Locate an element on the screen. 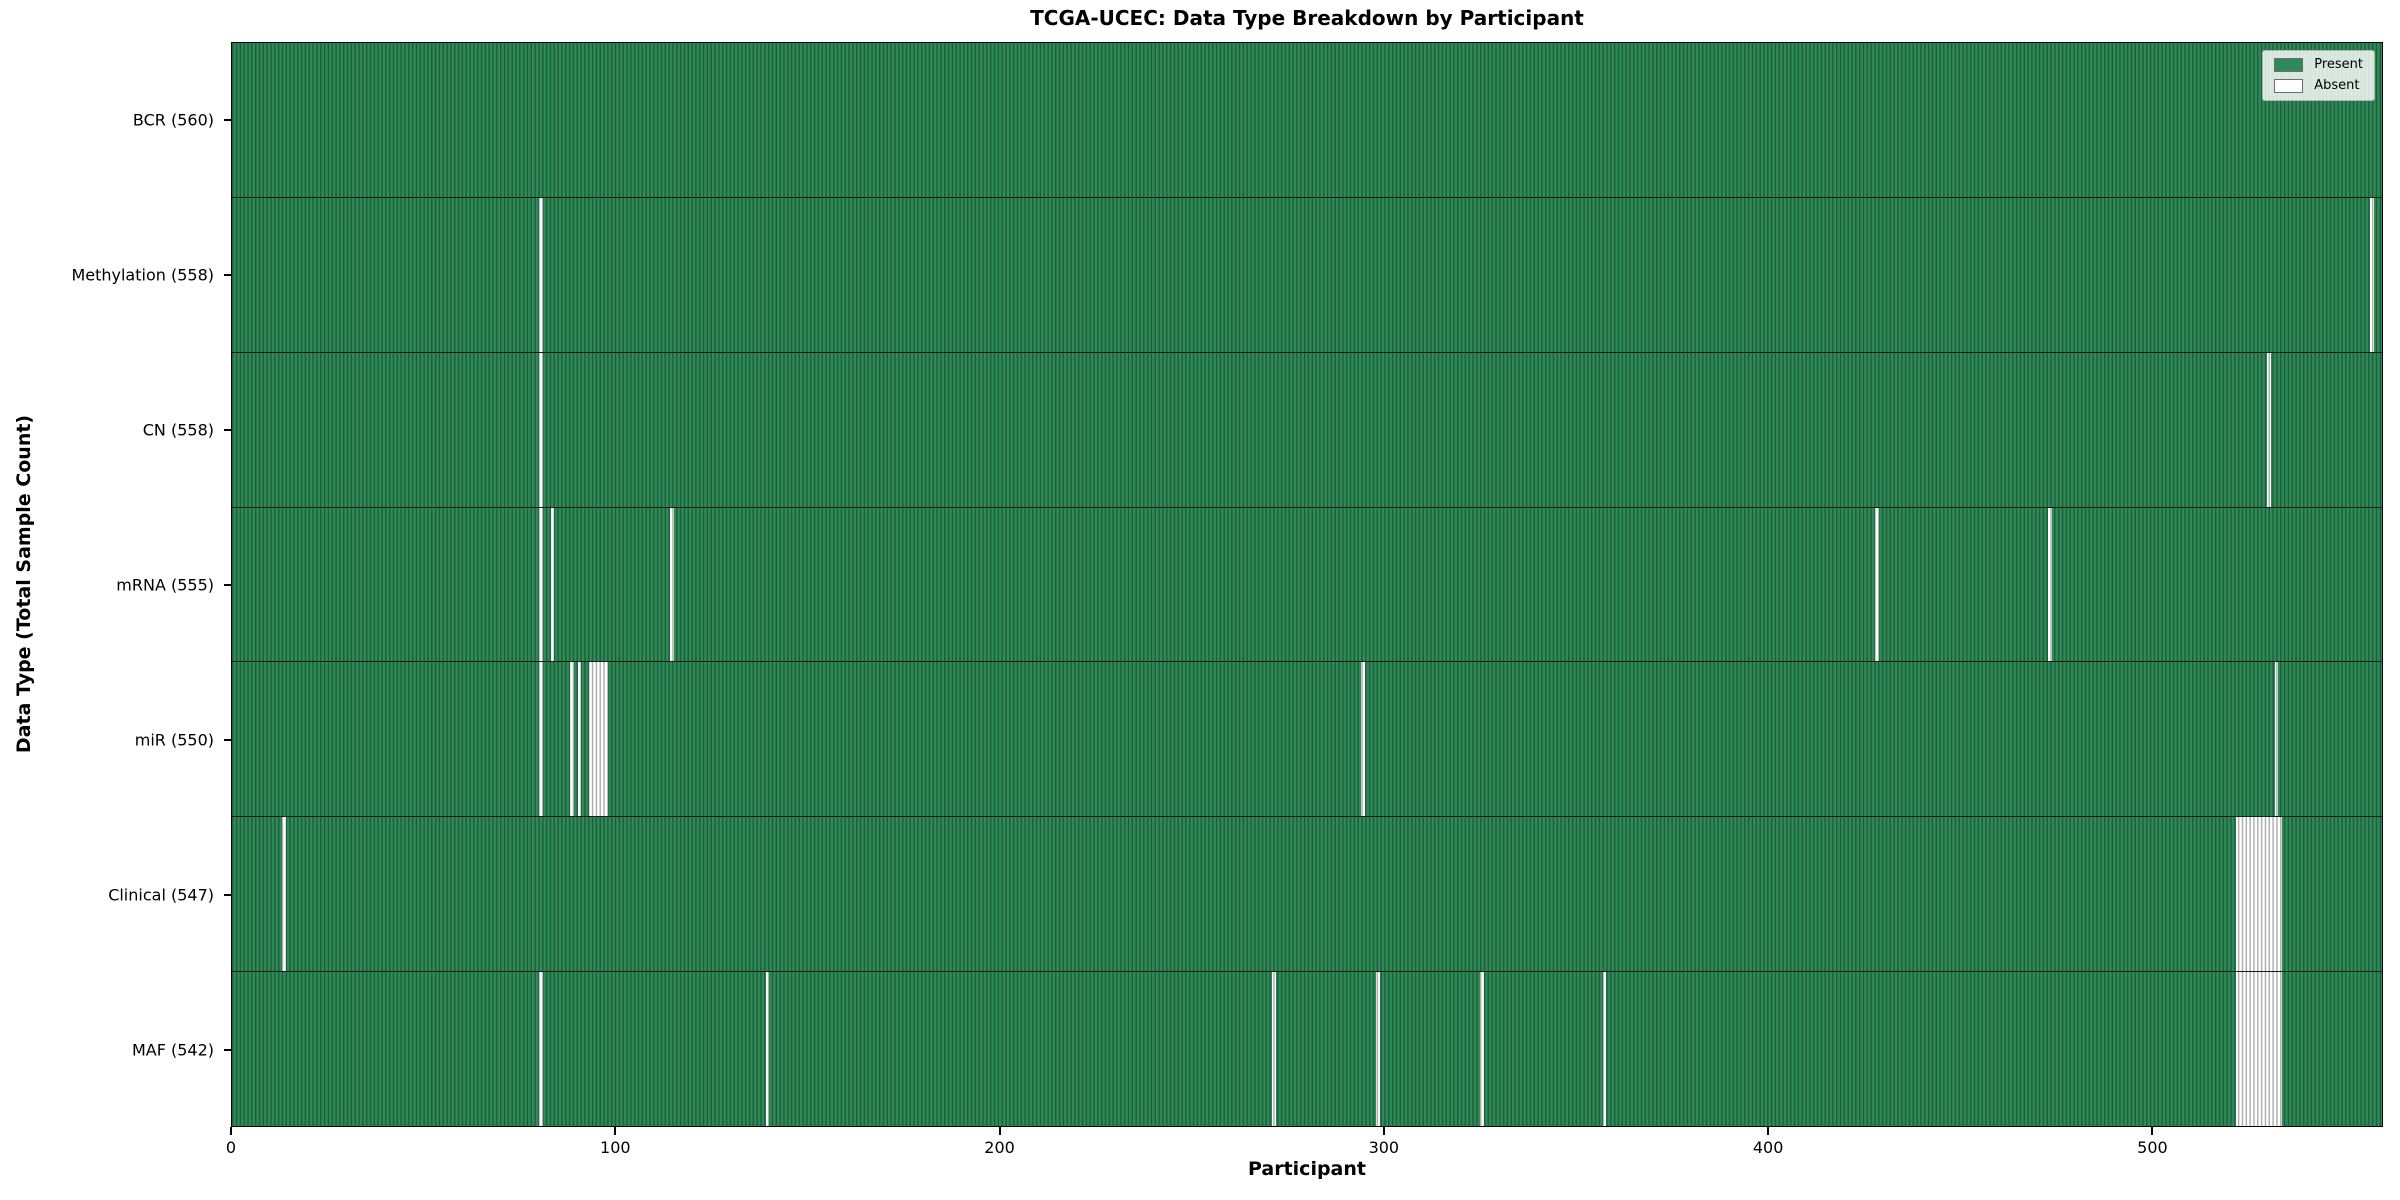  ytick-label-methylation: Methylation (558) is located at coordinates (142, 274).